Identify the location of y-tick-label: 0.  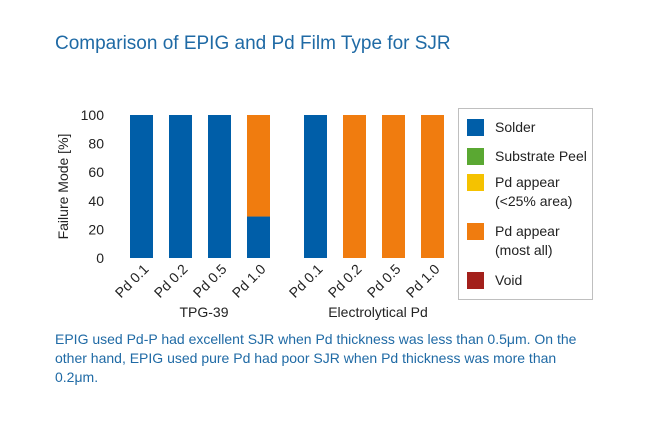
(100, 258).